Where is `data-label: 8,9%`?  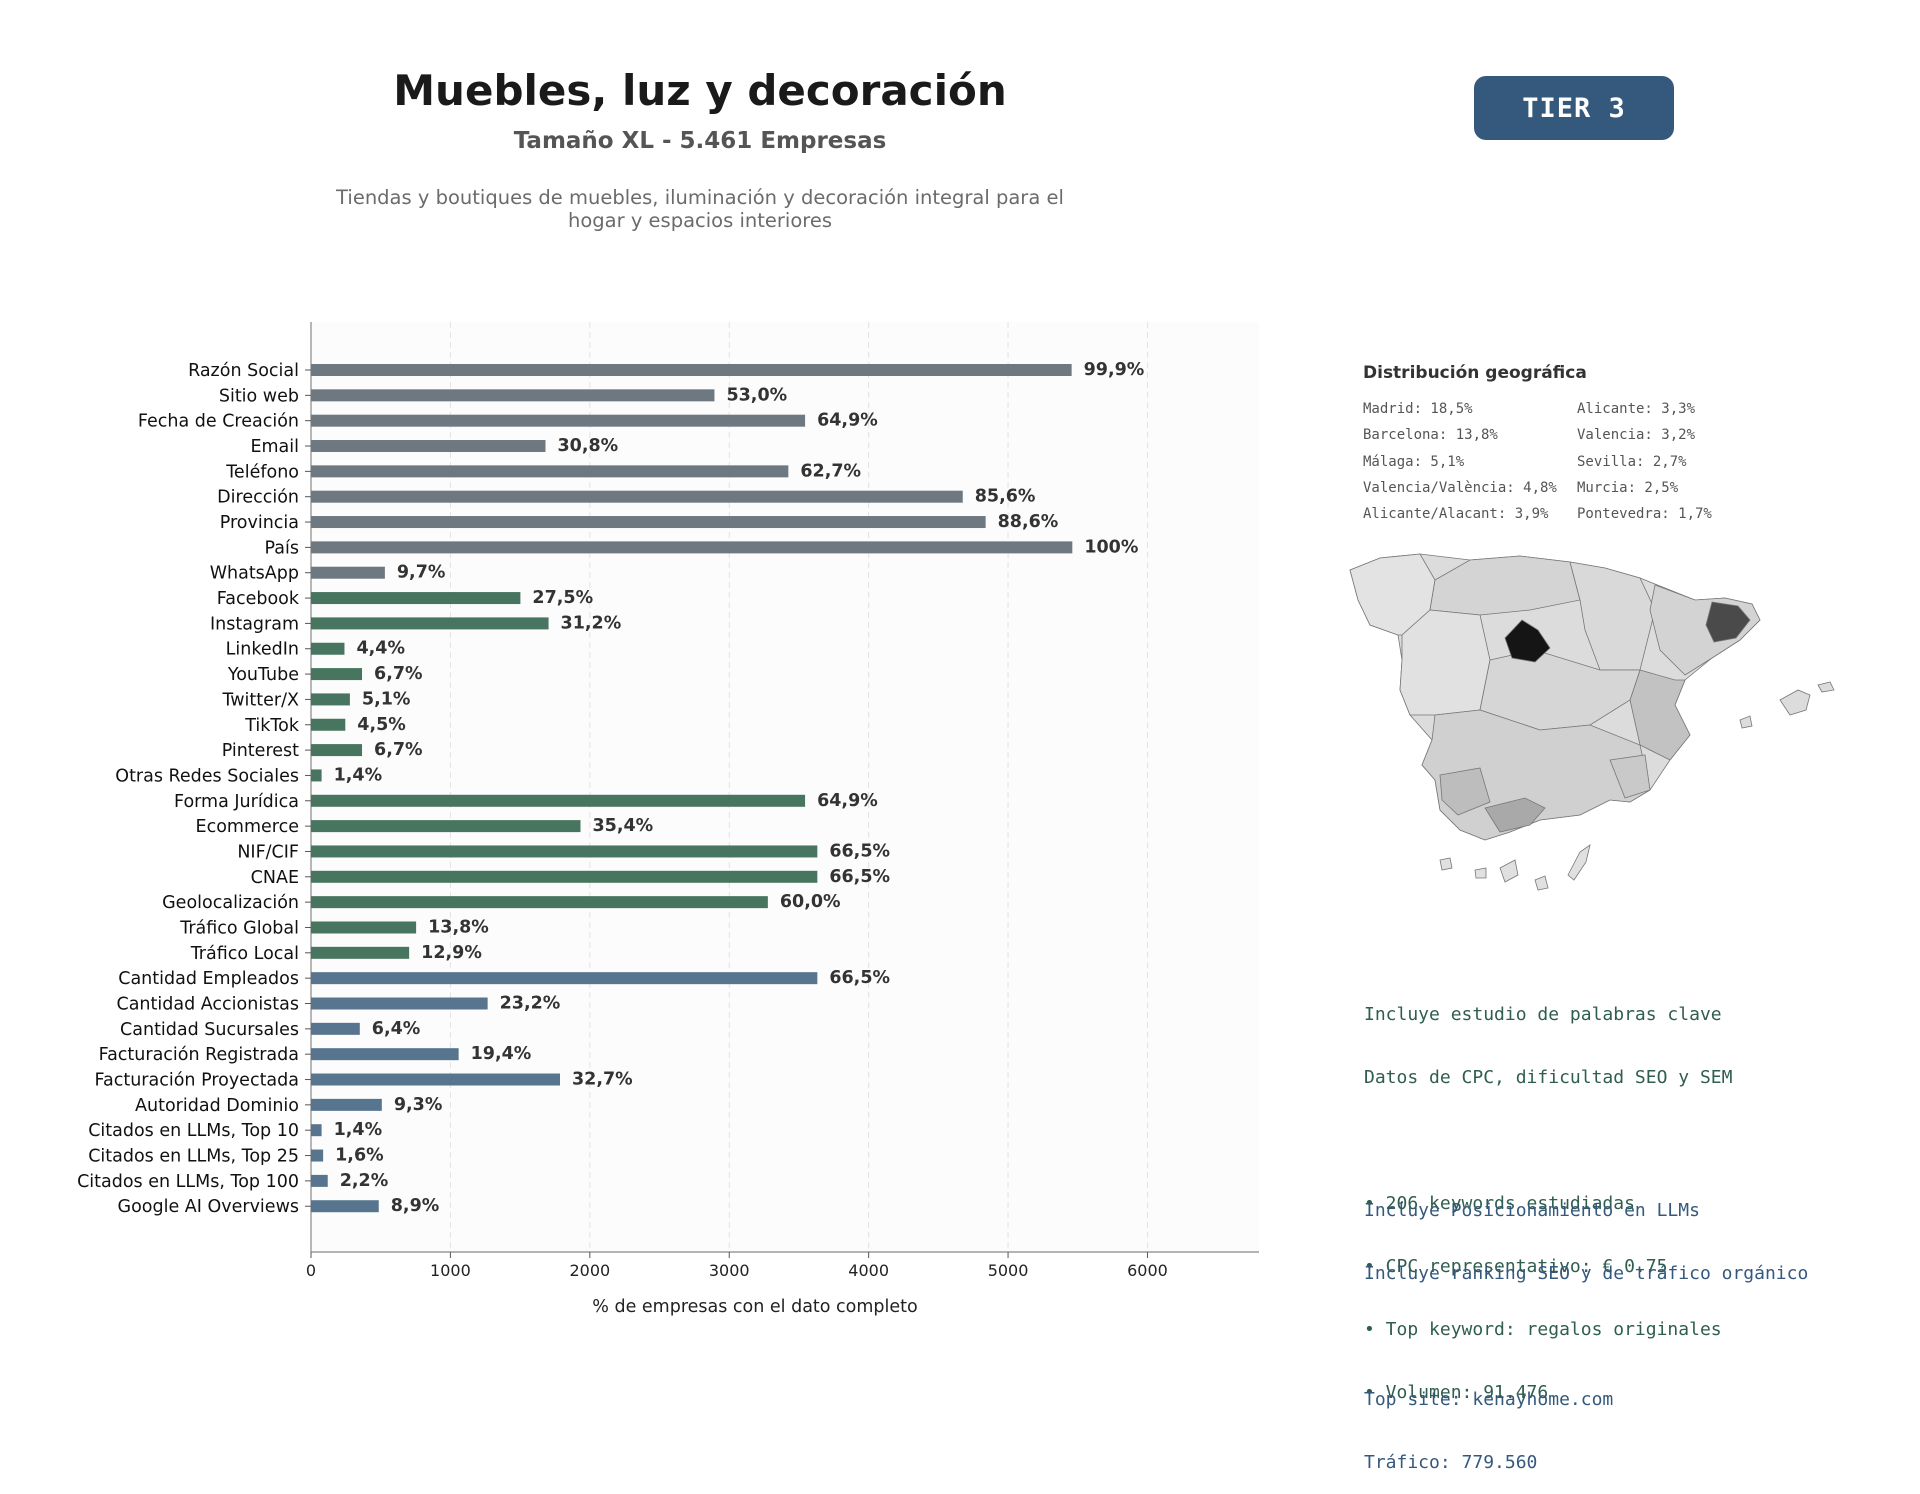
data-label: 8,9% is located at coordinates (415, 1206).